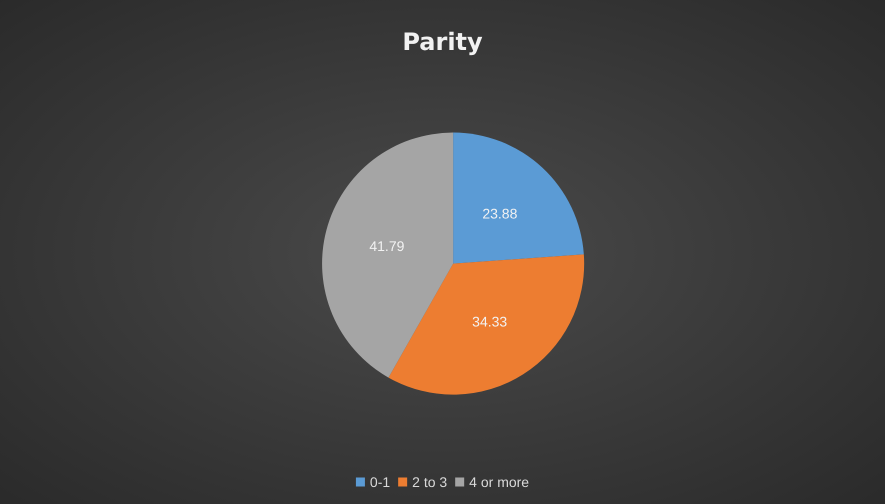  Describe the element at coordinates (380, 482) in the screenshot. I see `legend-label: 0-1` at that location.